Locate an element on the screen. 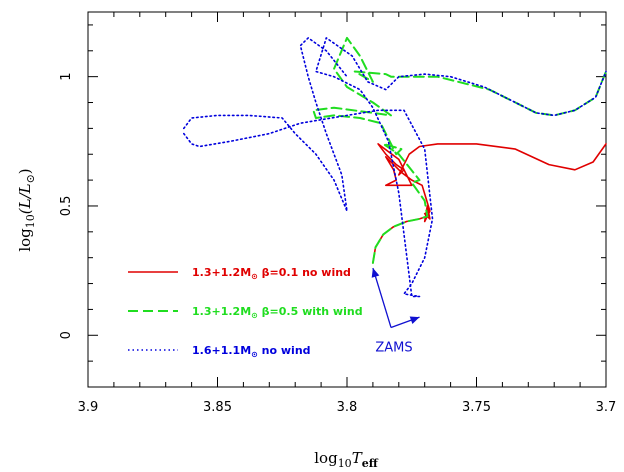  legend-label-0: 1.3+1.2M⊙ β=0.1 no wind is located at coordinates (271, 273).